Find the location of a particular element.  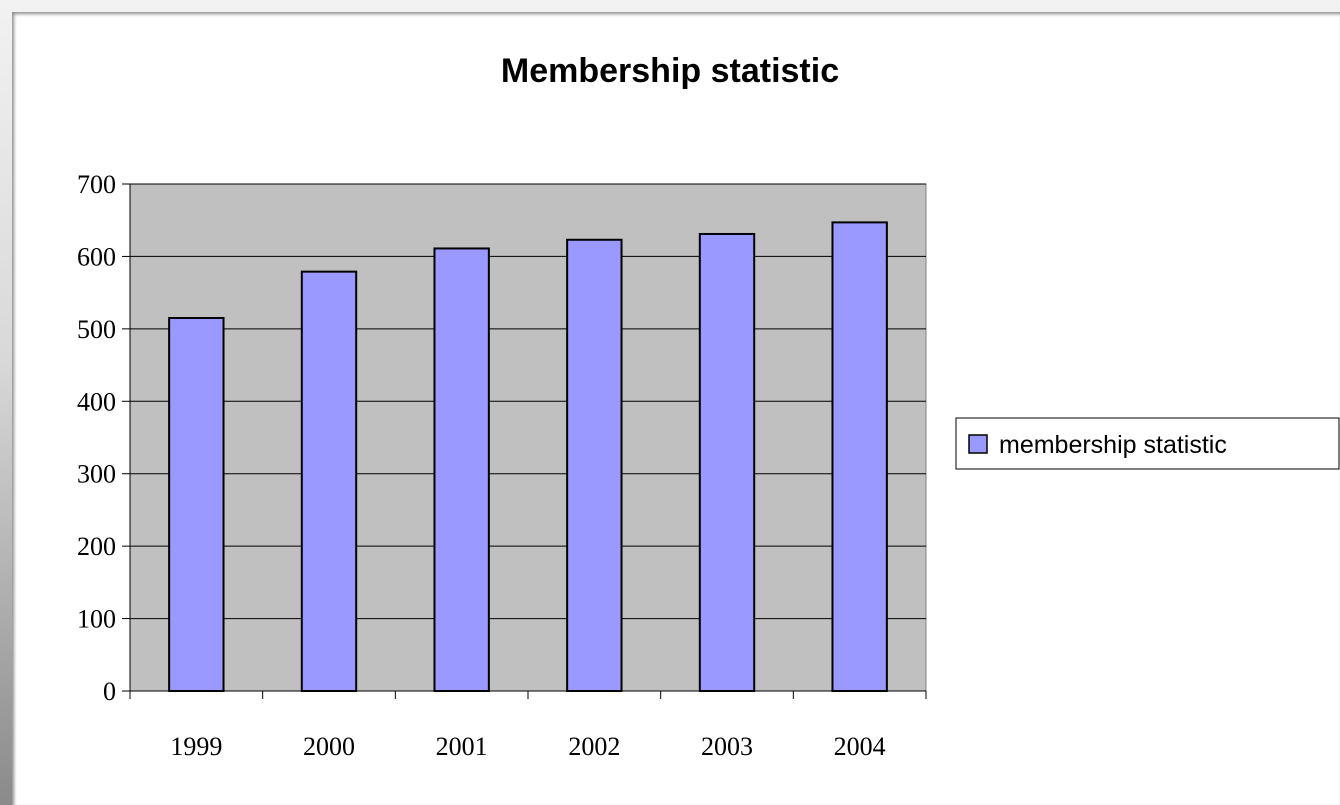

x-tick-label: 2004 is located at coordinates (860, 746).